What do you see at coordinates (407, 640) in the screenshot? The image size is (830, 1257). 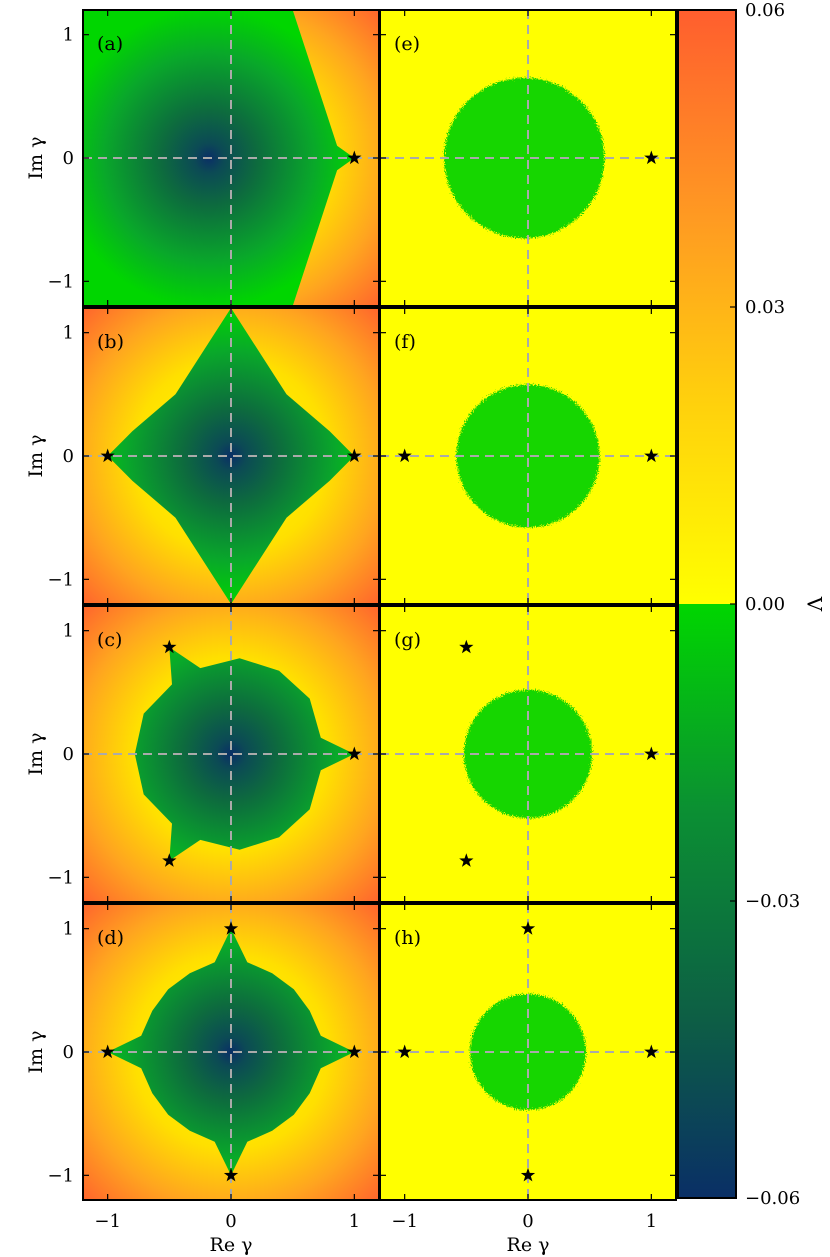 I see `panel-label: (g)` at bounding box center [407, 640].